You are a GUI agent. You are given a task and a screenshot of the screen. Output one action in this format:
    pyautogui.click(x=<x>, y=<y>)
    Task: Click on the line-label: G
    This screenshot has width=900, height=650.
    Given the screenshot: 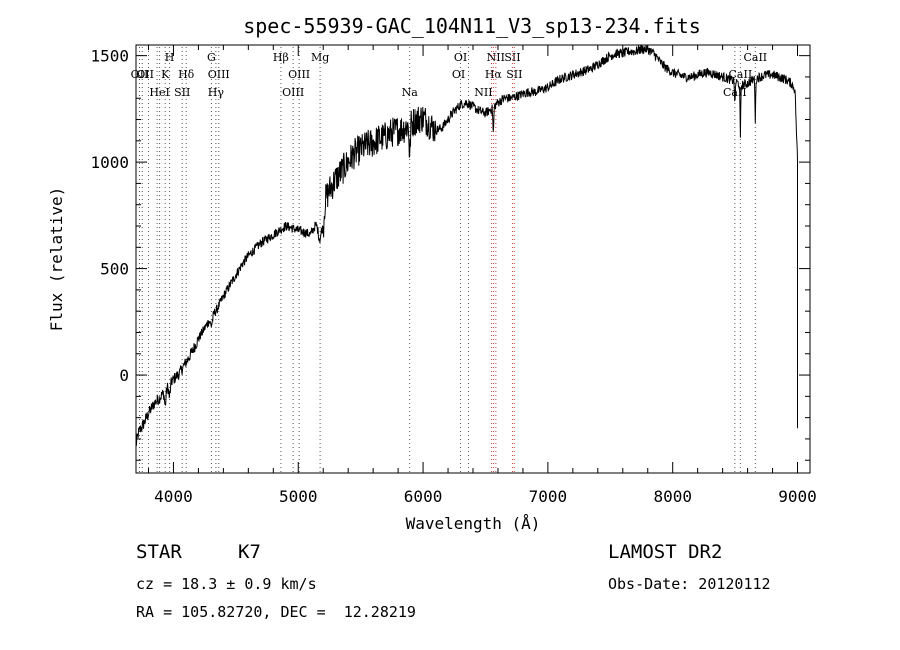 What is the action you would take?
    pyautogui.click(x=211, y=57)
    